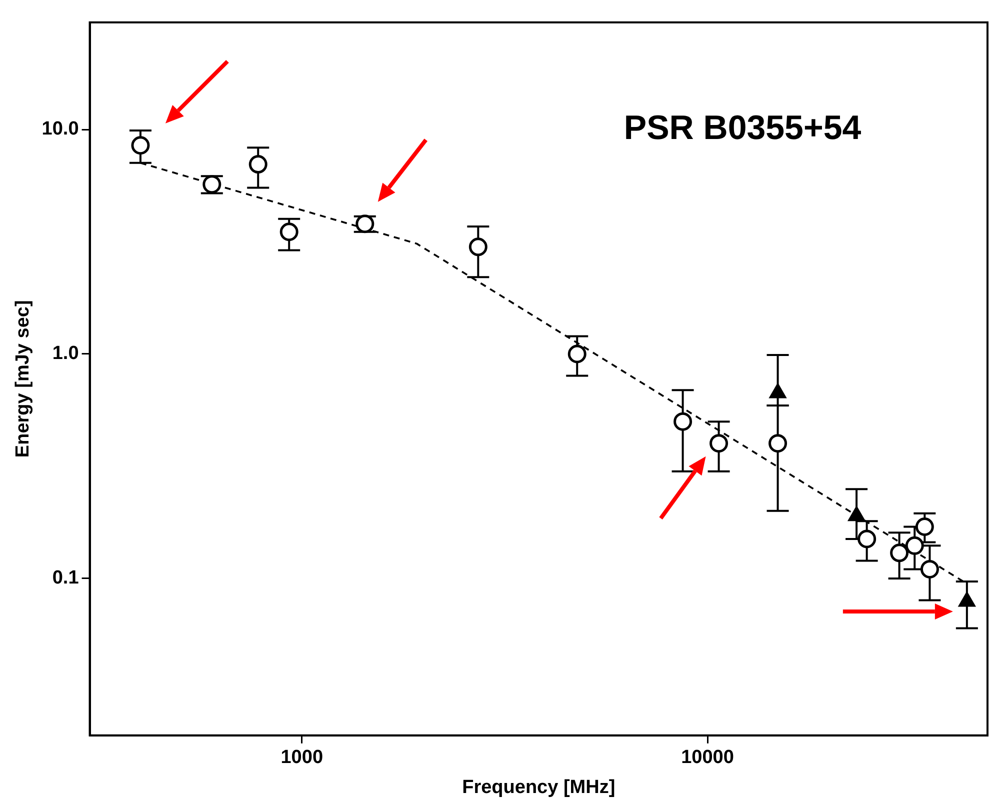 The height and width of the screenshot is (810, 999). Describe the element at coordinates (302, 757) in the screenshot. I see `x-tick-label: 1000` at that location.